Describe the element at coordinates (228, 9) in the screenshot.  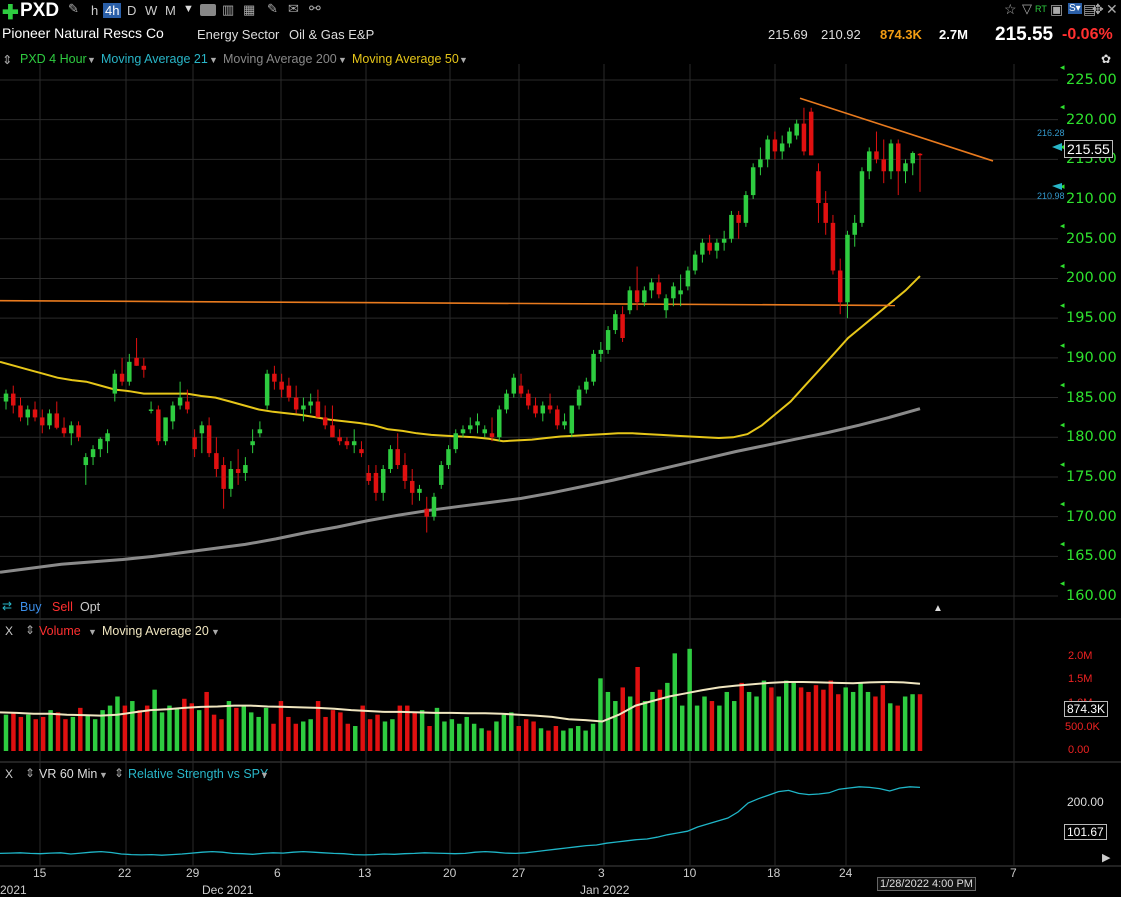
I see `bars-icon: ▥` at that location.